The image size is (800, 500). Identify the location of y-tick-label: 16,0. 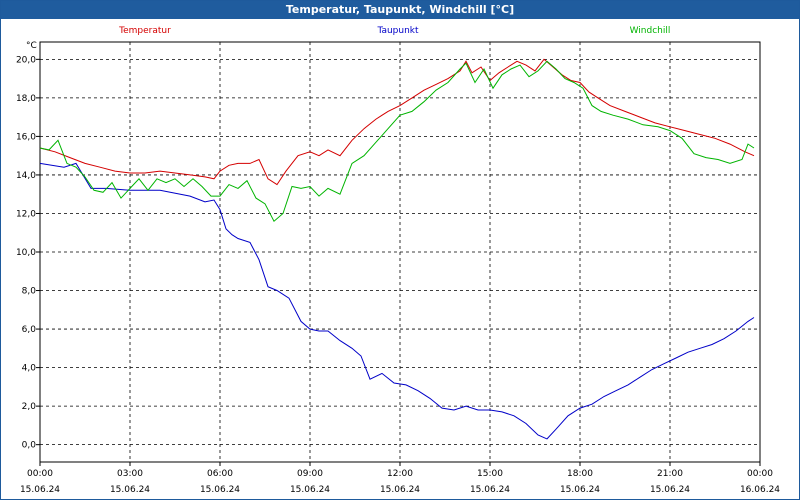
(26, 137).